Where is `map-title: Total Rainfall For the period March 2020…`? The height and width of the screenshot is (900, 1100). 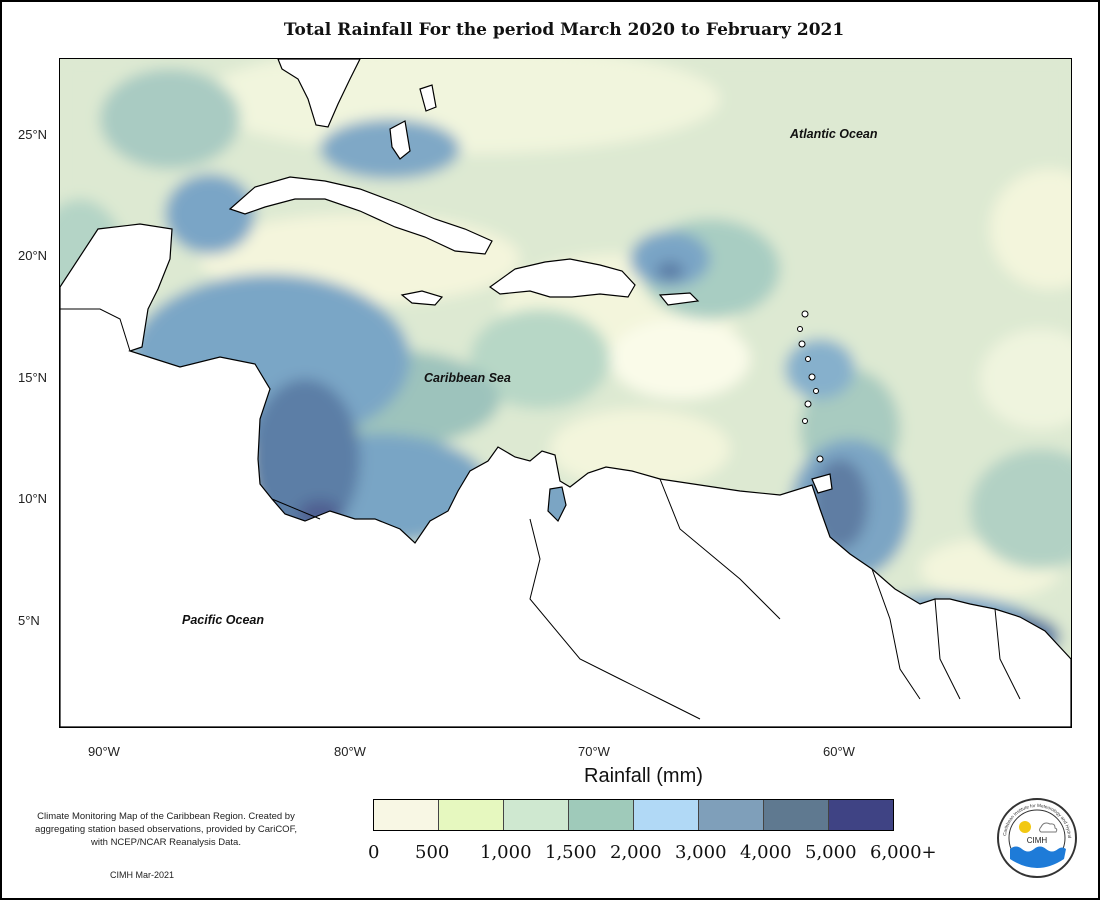
map-title: Total Rainfall For the period March 2020… is located at coordinates (564, 30).